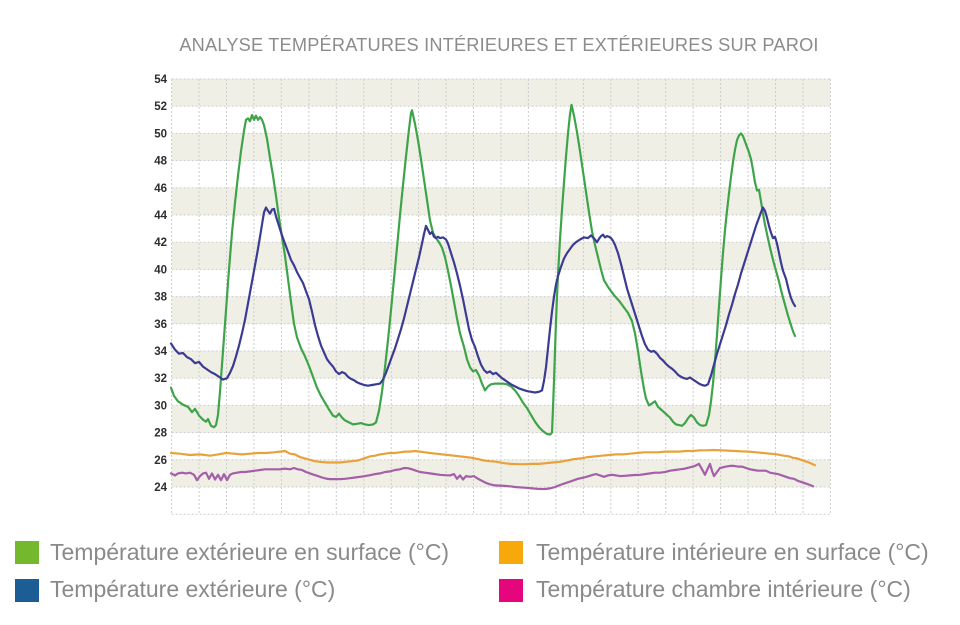 Image resolution: width=960 pixels, height=625 pixels. What do you see at coordinates (160, 216) in the screenshot?
I see `svg-text: 44` at bounding box center [160, 216].